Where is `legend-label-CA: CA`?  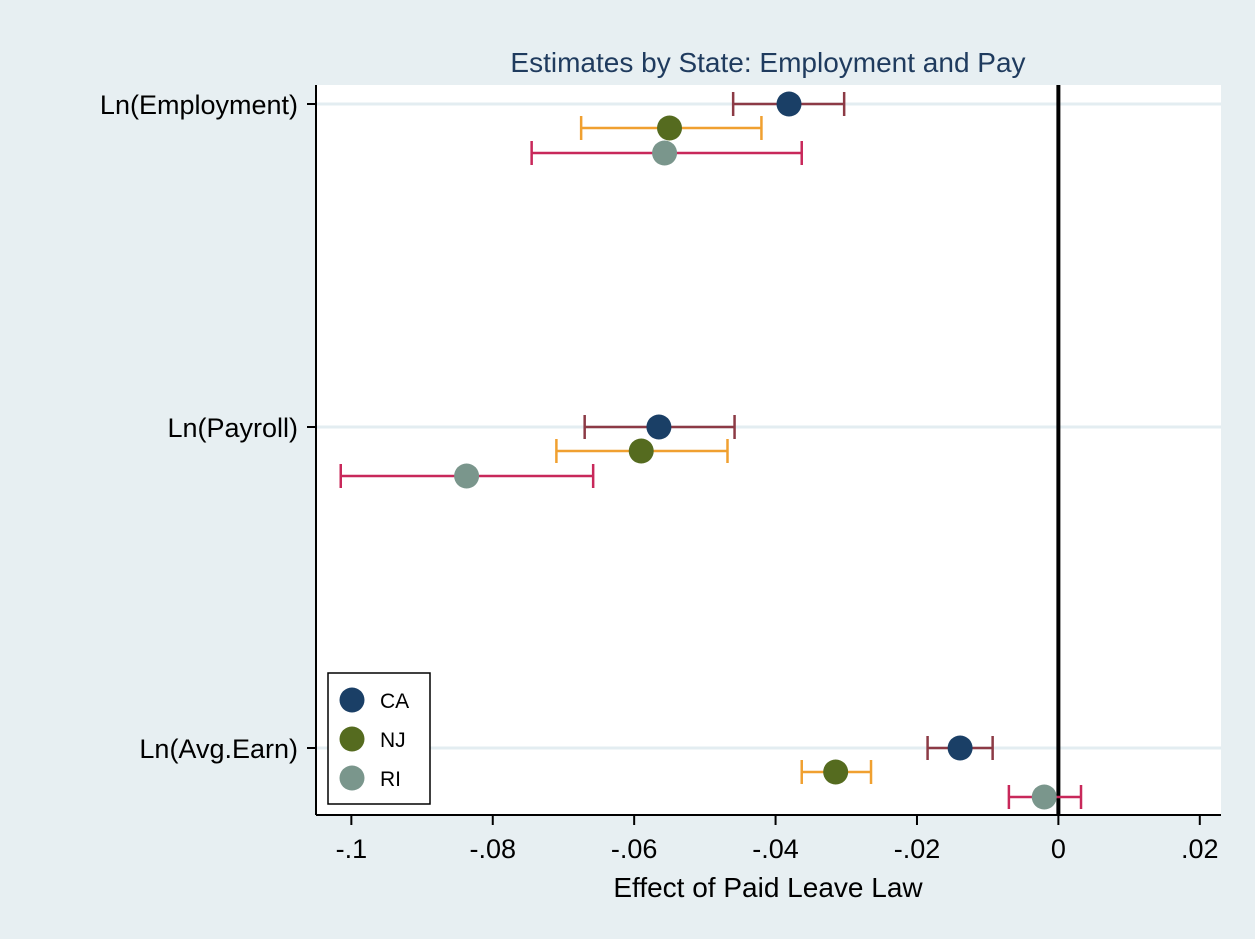 legend-label-CA: CA is located at coordinates (394, 701).